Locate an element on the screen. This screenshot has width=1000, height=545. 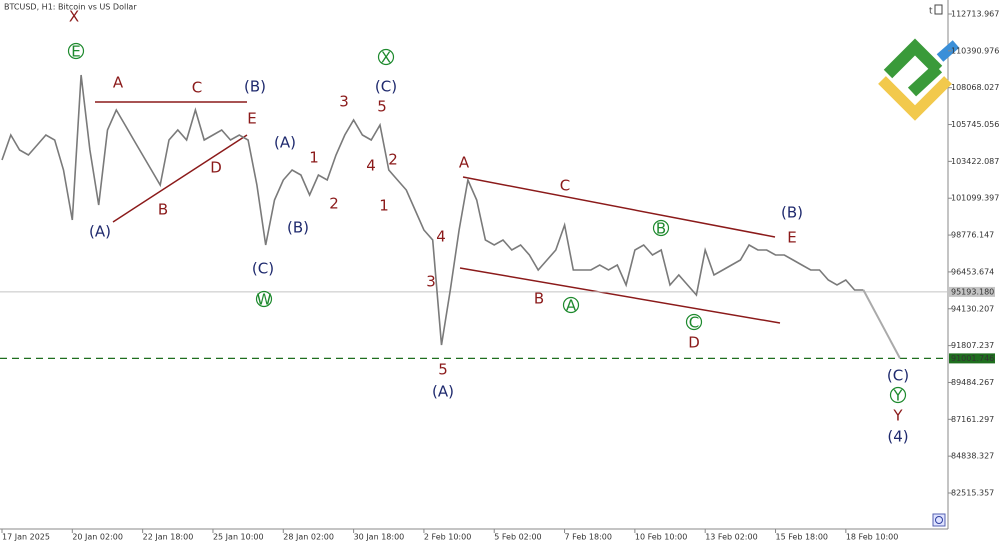
price-label: 91001.746 is located at coordinates (972, 358).